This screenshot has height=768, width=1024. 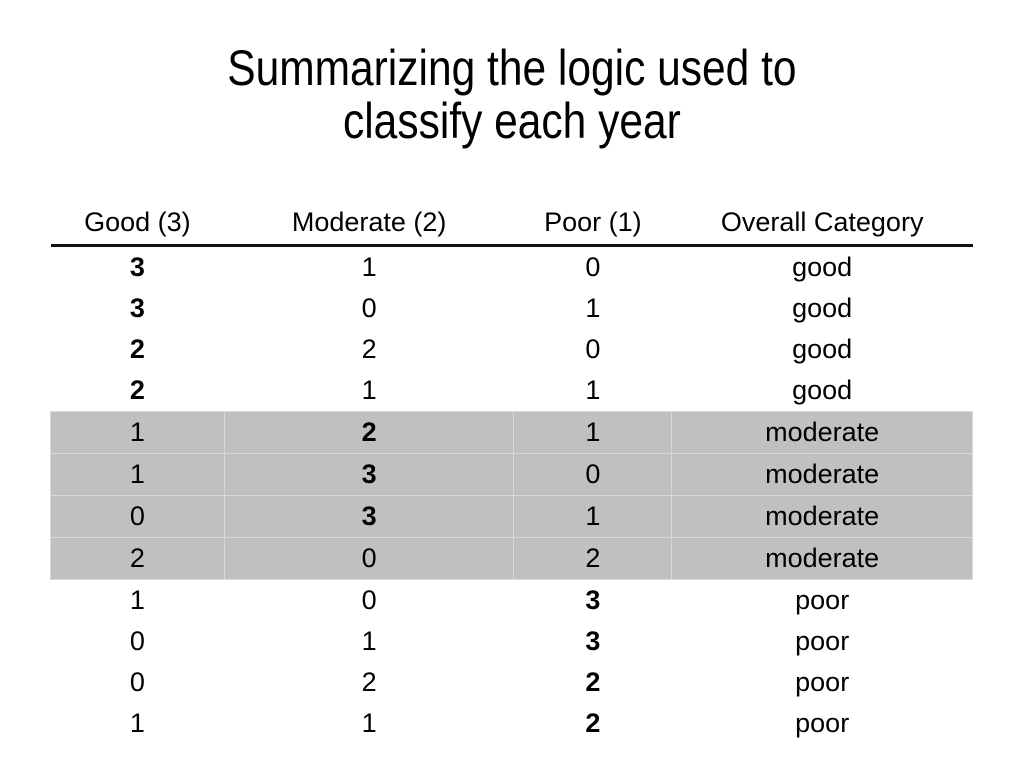 I want to click on table-row: 2 0 2 moderate, so click(x=511, y=558).